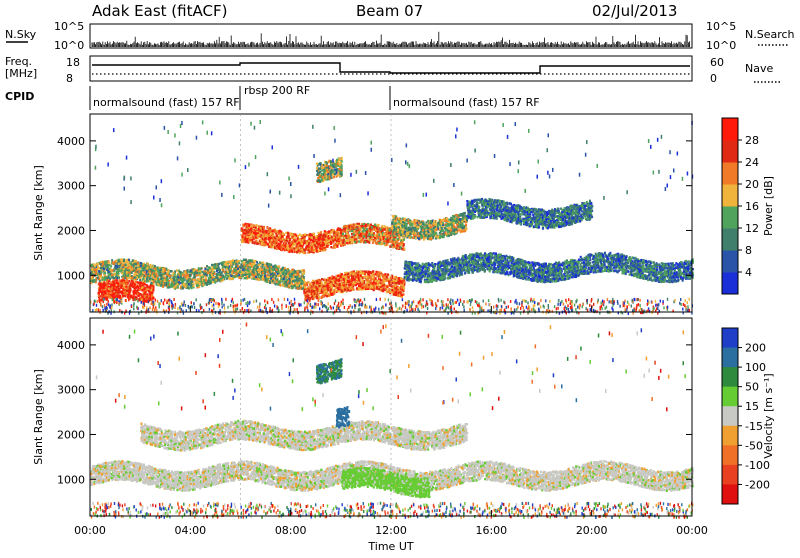 Image resolution: width=800 pixels, height=558 pixels. Describe the element at coordinates (391, 68) in the screenshot. I see `freq-trace` at that location.